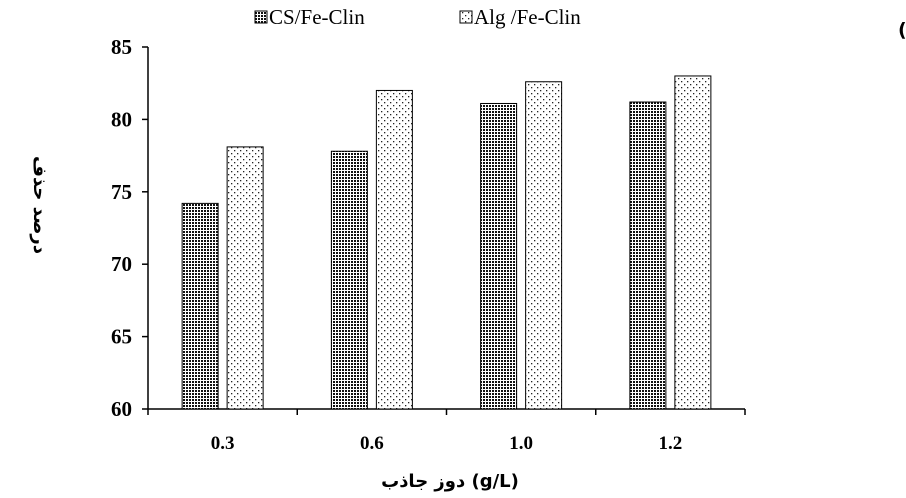 Image resolution: width=906 pixels, height=498 pixels. Describe the element at coordinates (121, 409) in the screenshot. I see `y-tick-label: 60` at that location.